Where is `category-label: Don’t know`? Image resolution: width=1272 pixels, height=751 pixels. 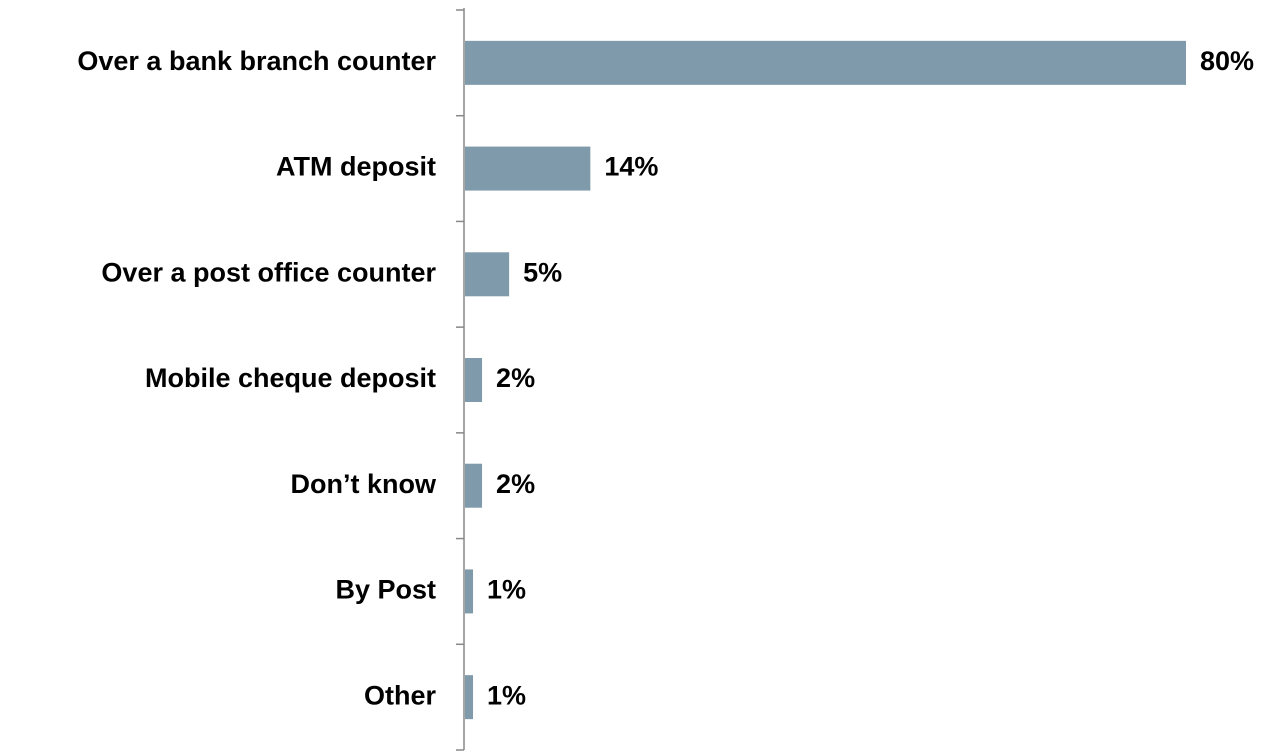 category-label: Don’t know is located at coordinates (364, 484).